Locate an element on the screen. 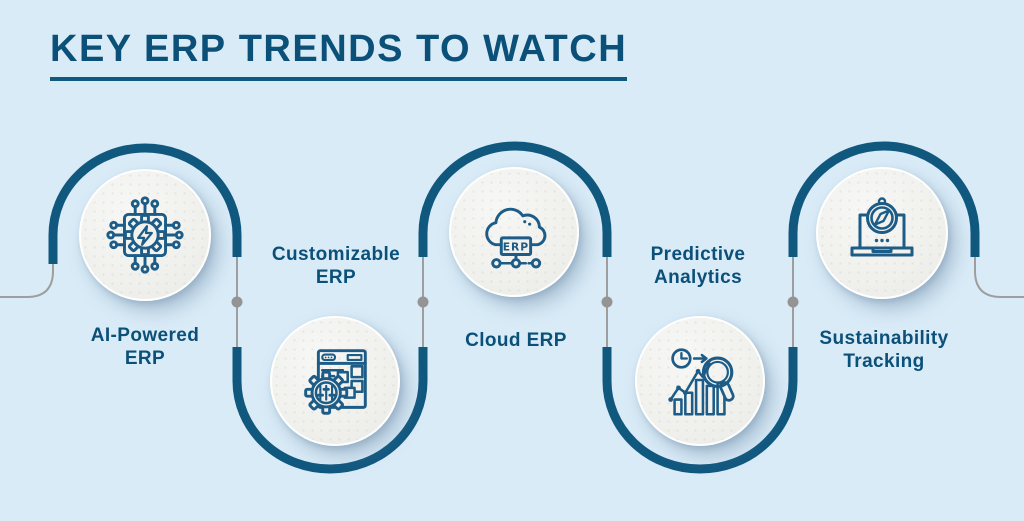 This screenshot has width=1024, height=521. step-circle-customizable-erp is located at coordinates (335, 381).